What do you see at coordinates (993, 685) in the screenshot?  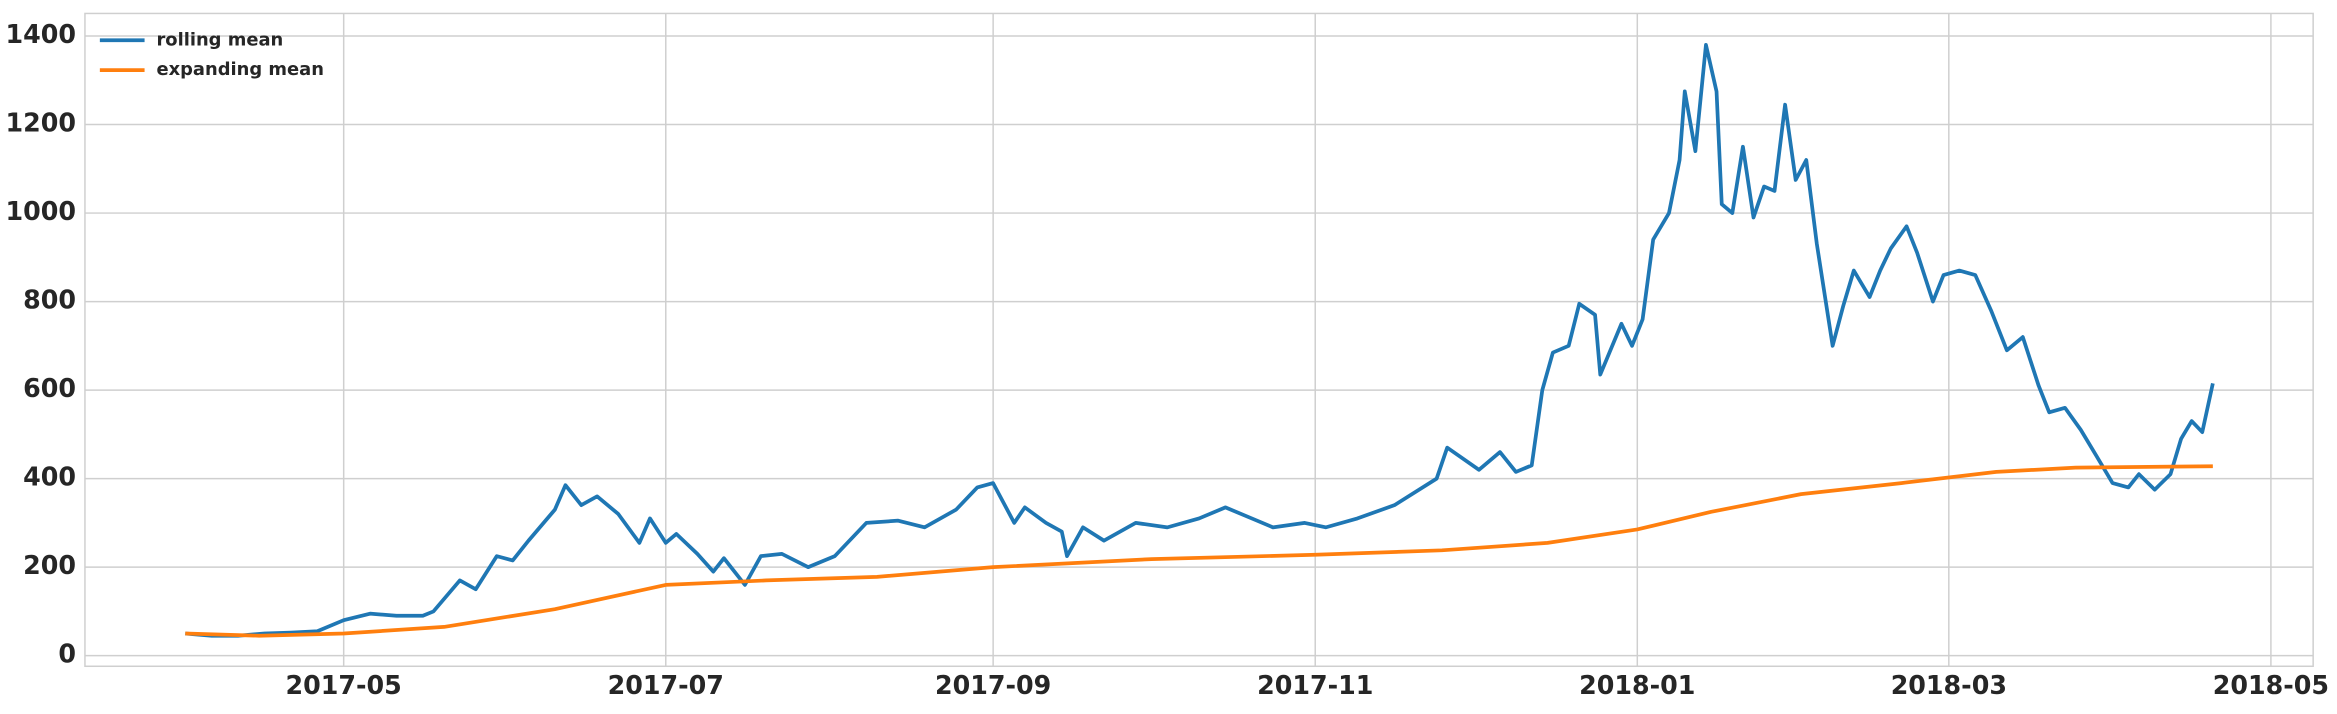 I see `x-tick-label: 2017-09` at bounding box center [993, 685].